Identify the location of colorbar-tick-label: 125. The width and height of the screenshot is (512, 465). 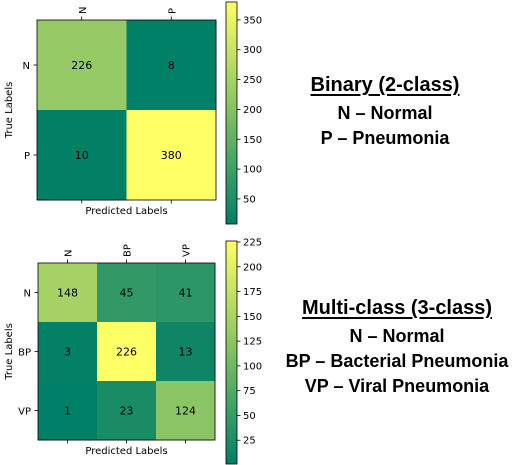
(252, 342).